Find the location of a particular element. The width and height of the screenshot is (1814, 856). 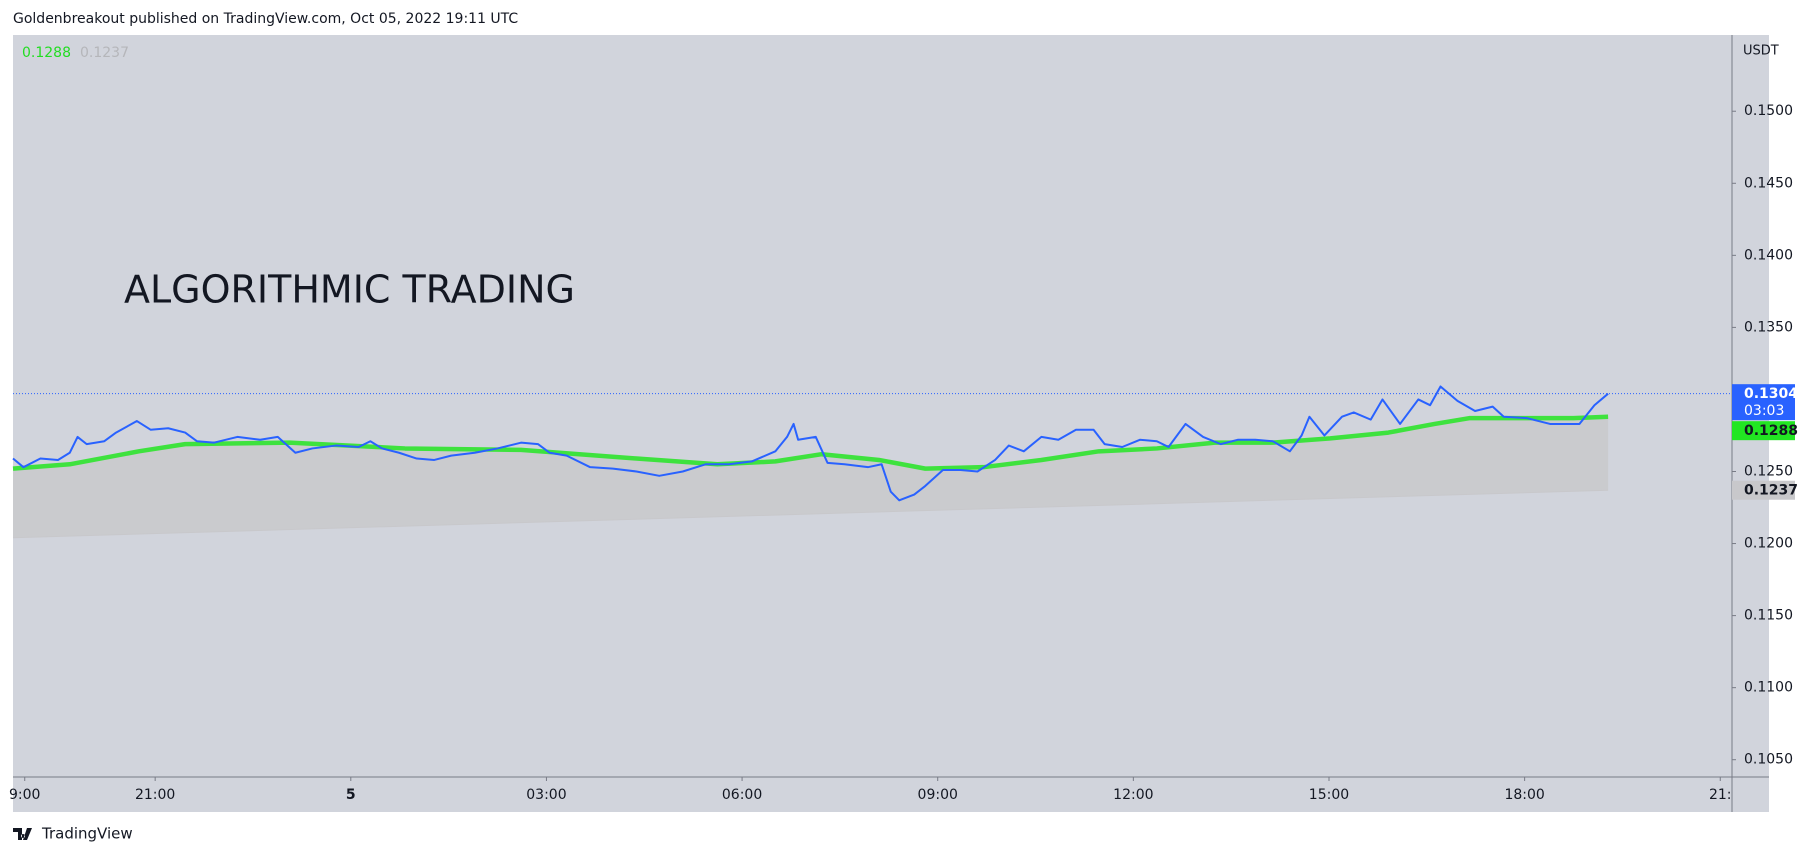

footer-brand: TradingView is located at coordinates (87, 834).